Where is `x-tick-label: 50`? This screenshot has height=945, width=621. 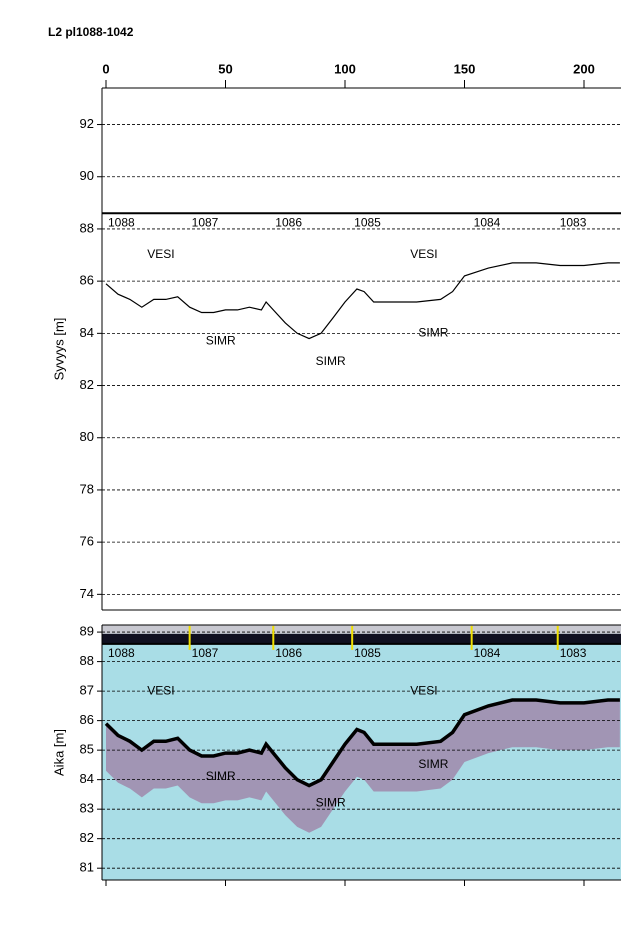
x-tick-label: 50 is located at coordinates (225, 68).